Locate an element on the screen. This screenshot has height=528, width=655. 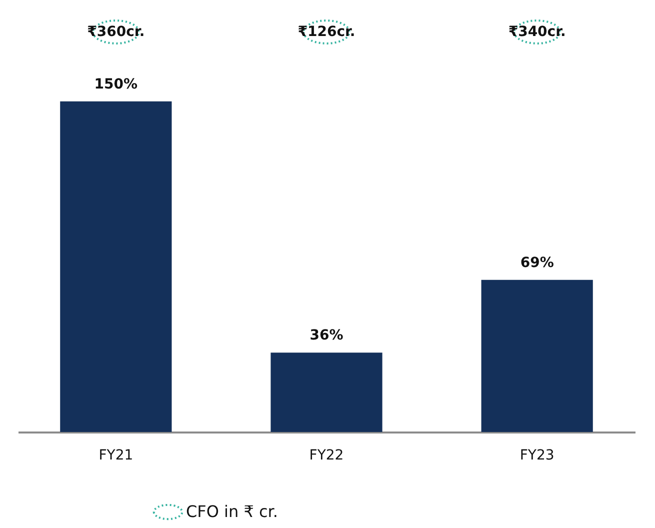
text: ₹340cr. is located at coordinates (537, 32).